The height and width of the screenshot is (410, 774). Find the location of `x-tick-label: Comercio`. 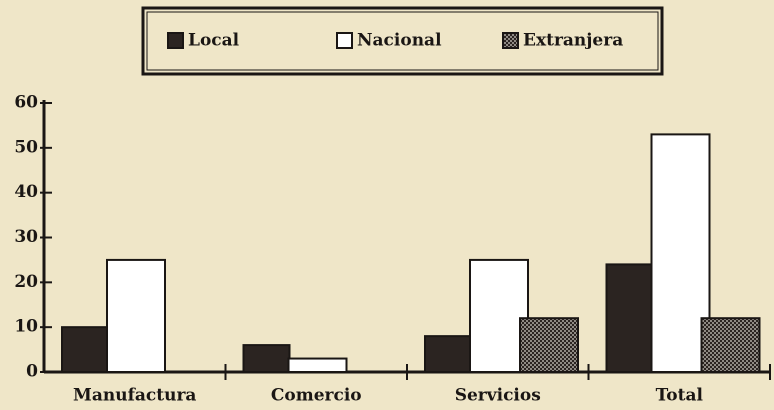

x-tick-label: Comercio is located at coordinates (316, 396).